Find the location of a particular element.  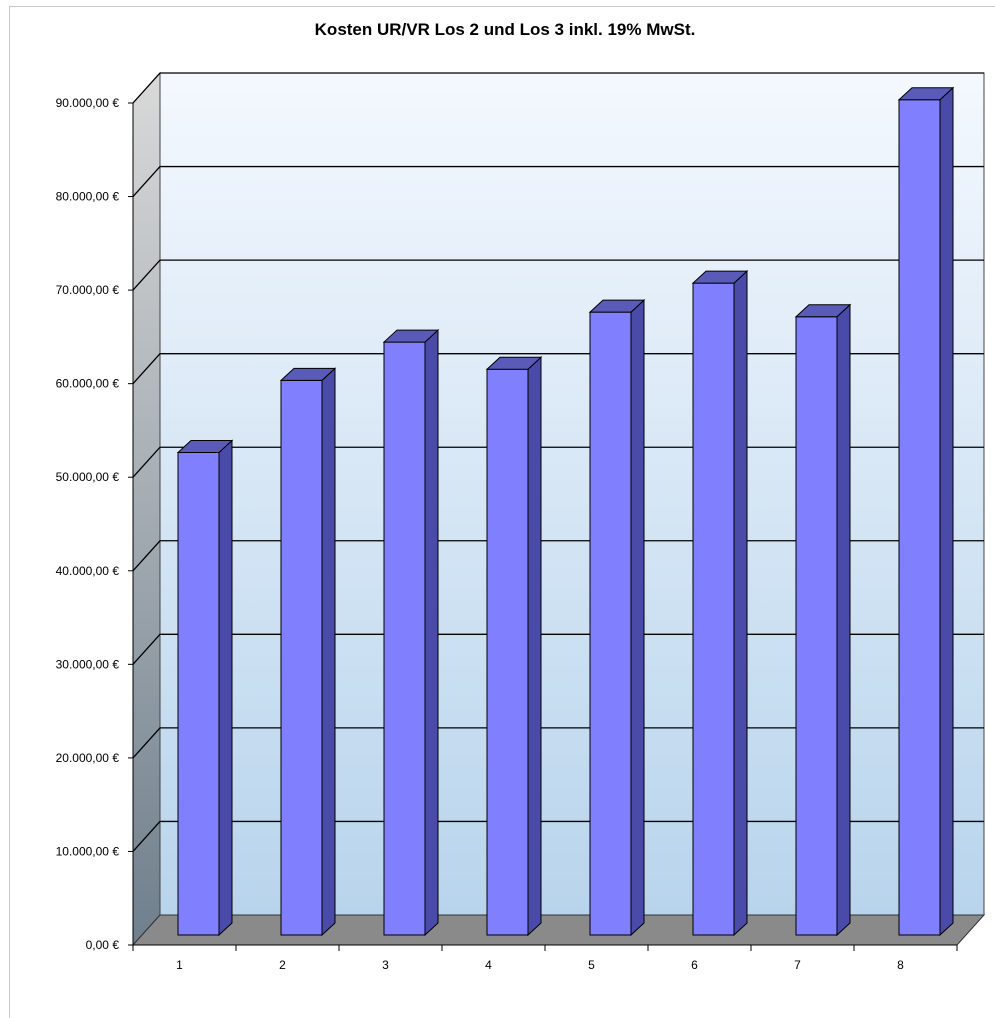

x-tick-label: 1 is located at coordinates (179, 965).